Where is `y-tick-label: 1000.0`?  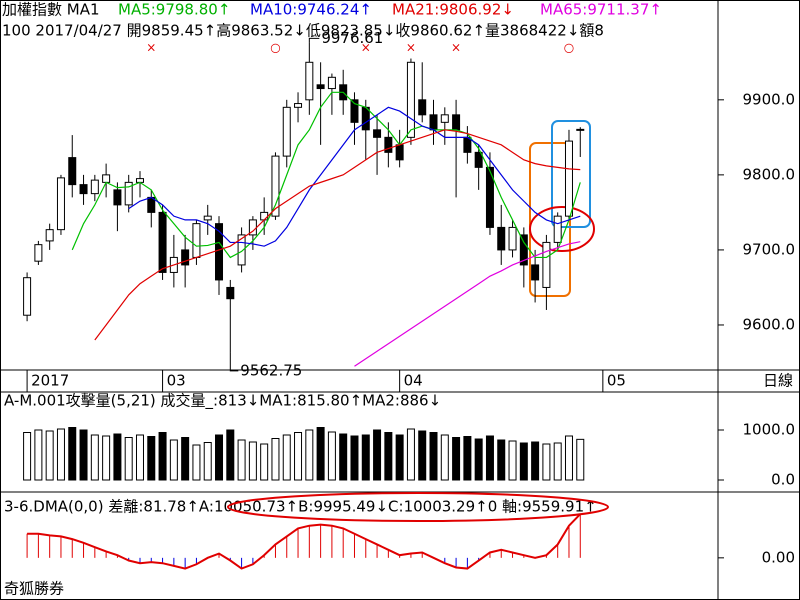 y-tick-label: 1000.0 is located at coordinates (769, 430).